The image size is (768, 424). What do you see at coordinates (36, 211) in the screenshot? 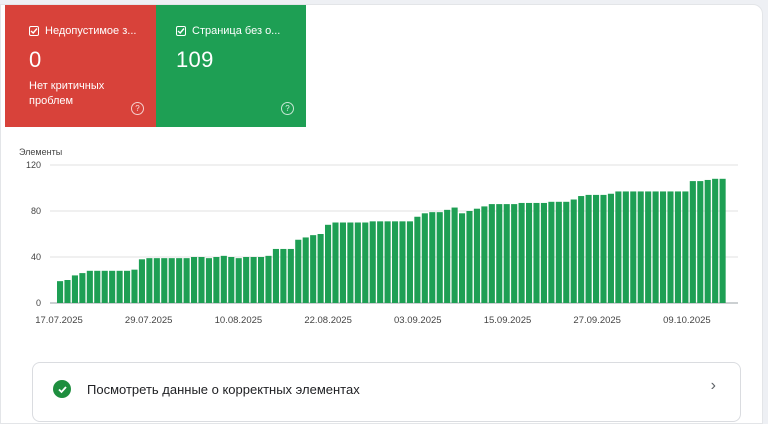
I see `y-tick-label: 80` at bounding box center [36, 211].